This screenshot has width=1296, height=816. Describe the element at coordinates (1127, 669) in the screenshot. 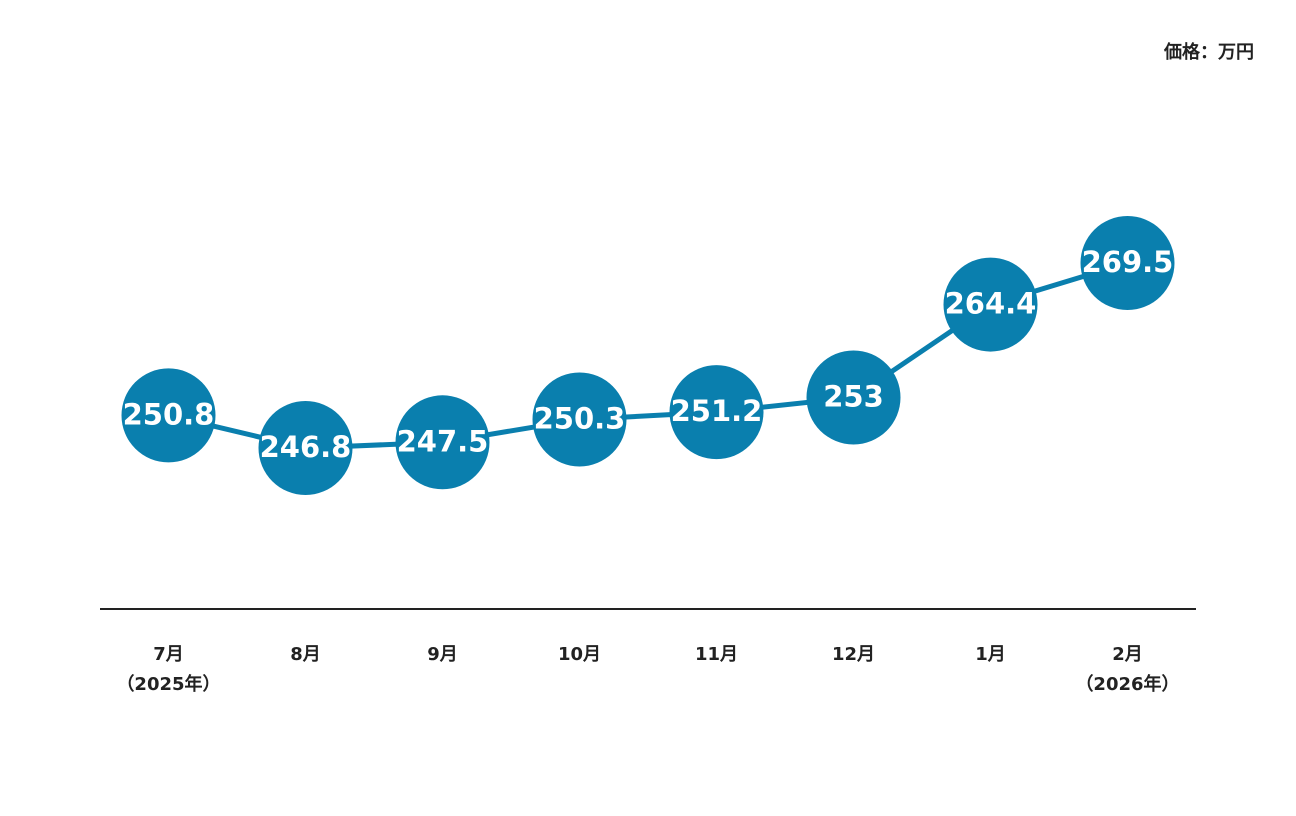

I see `x-tick-label: 2月 （2026年）` at that location.